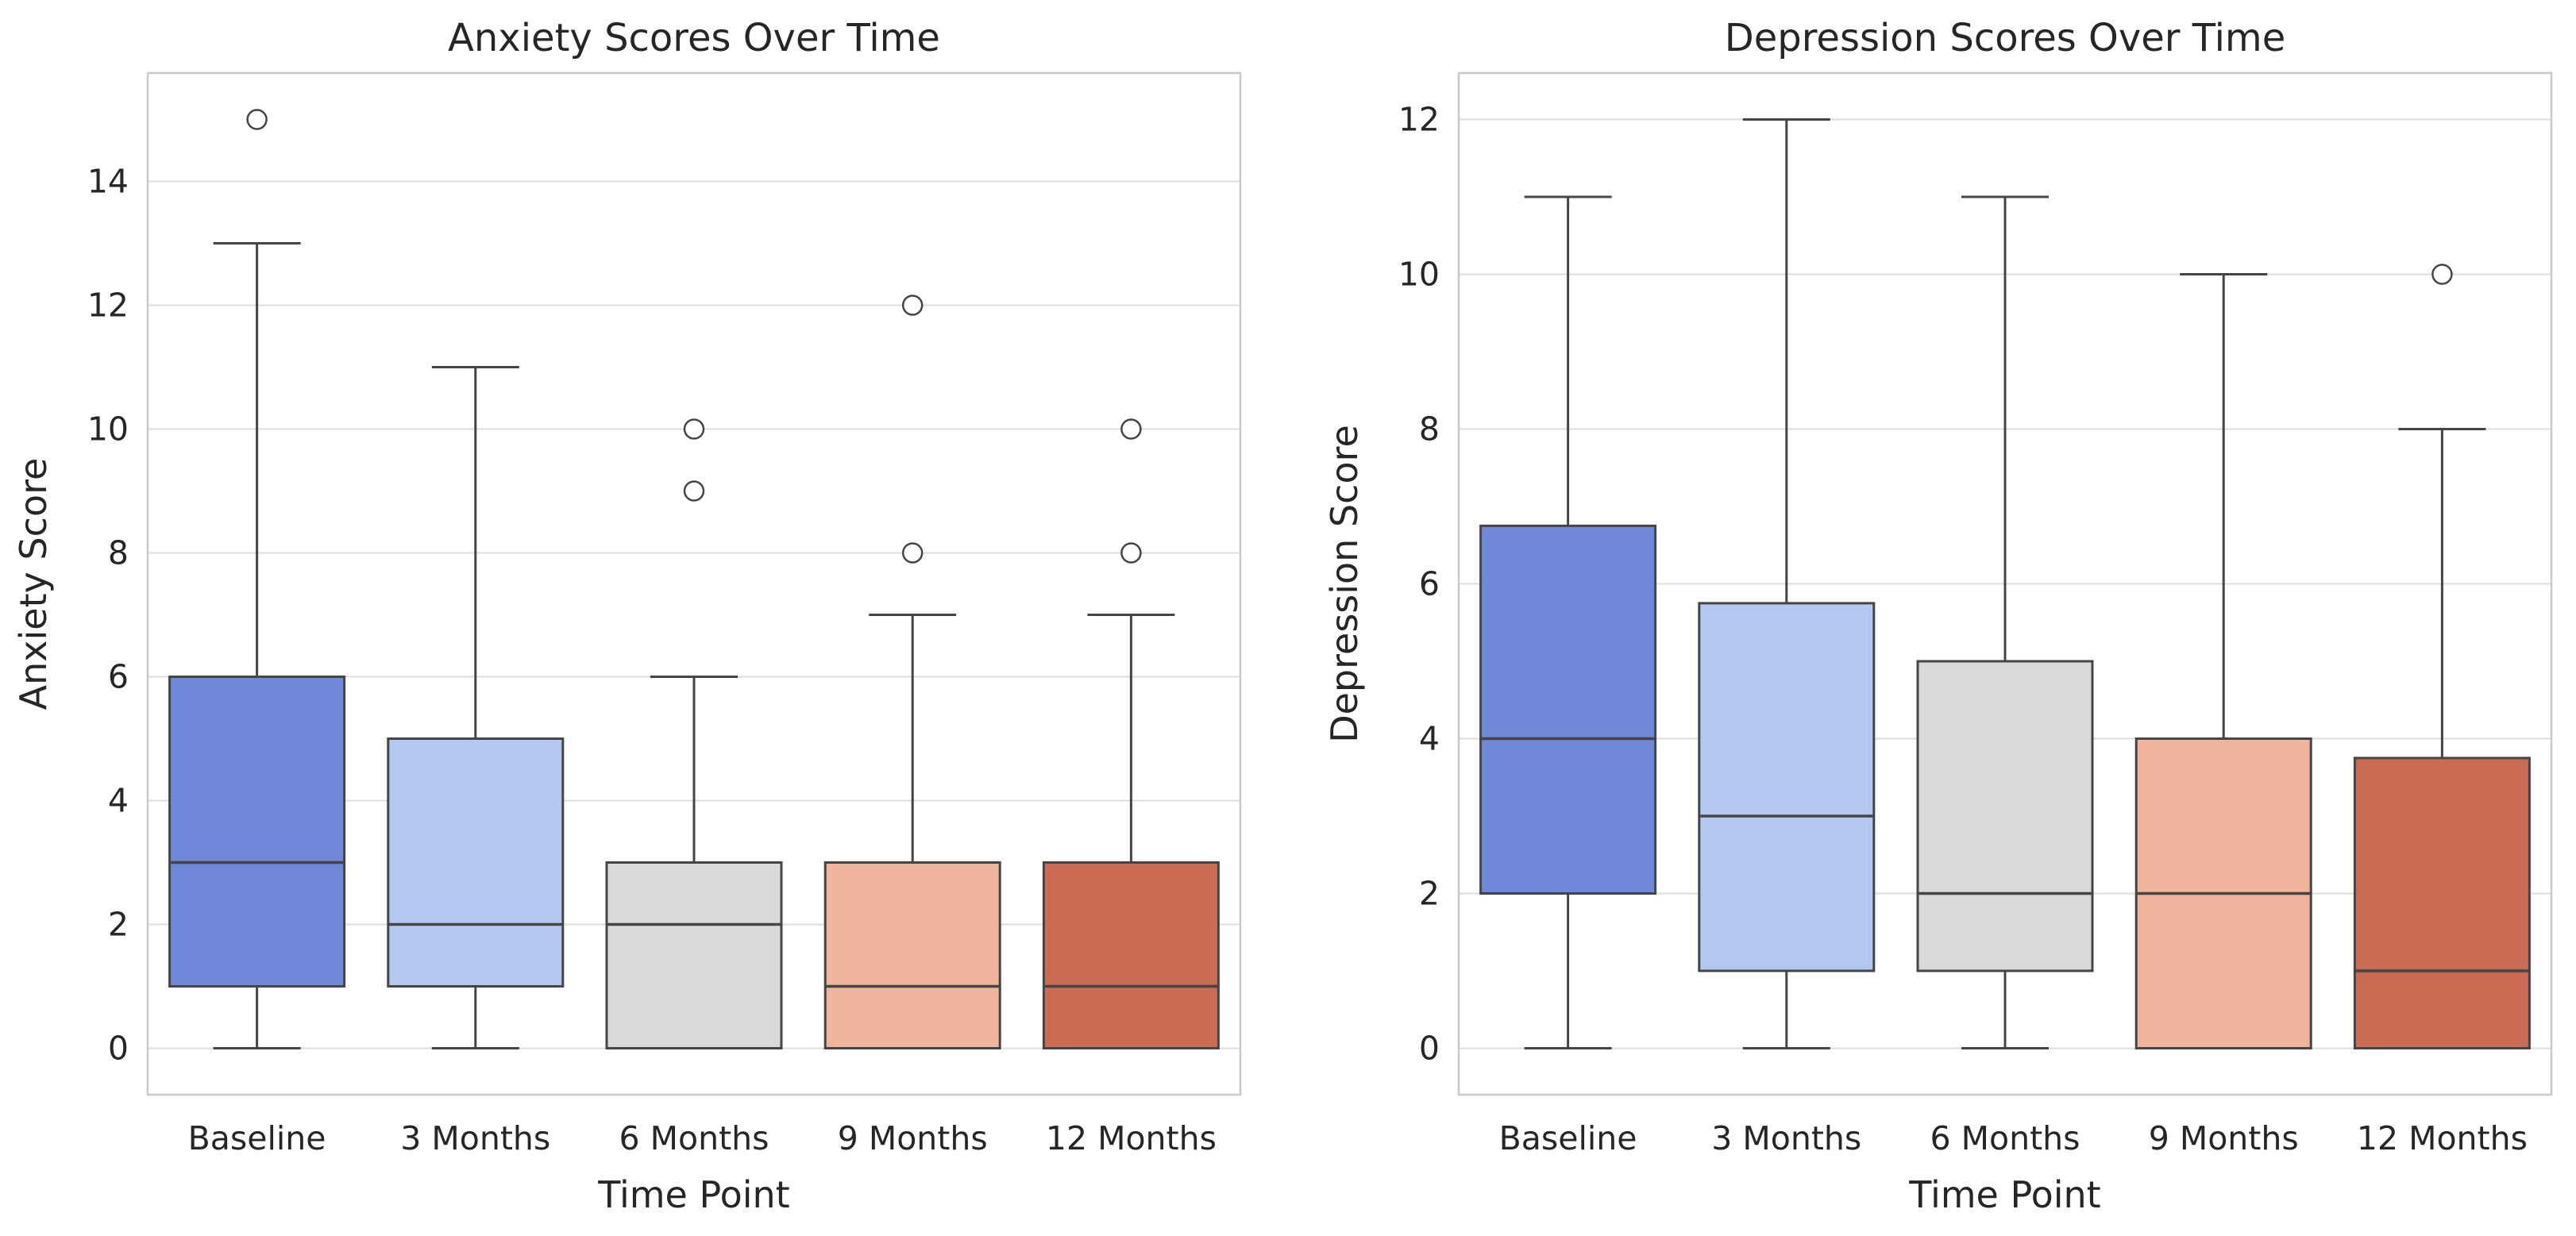 This screenshot has height=1236, width=2576. What do you see at coordinates (108, 182) in the screenshot?
I see `y-tick-label: 14` at bounding box center [108, 182].